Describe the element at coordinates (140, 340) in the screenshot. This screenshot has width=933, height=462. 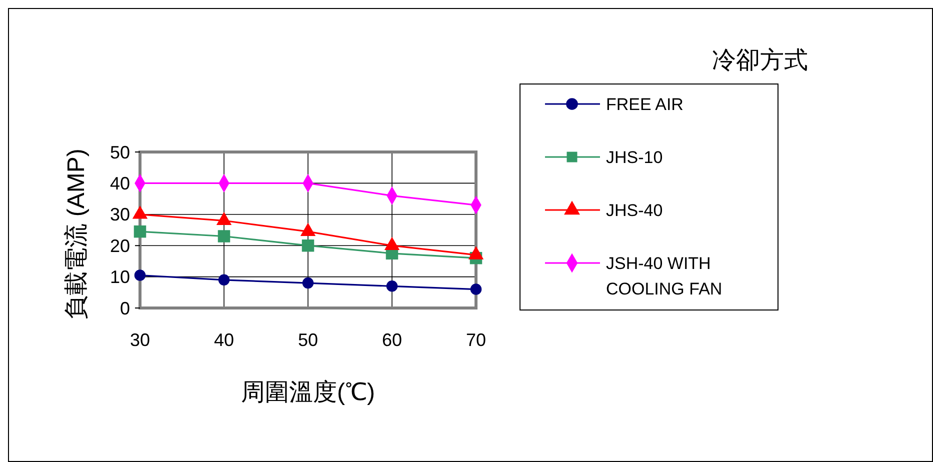
I see `x-tick-label: 30` at that location.